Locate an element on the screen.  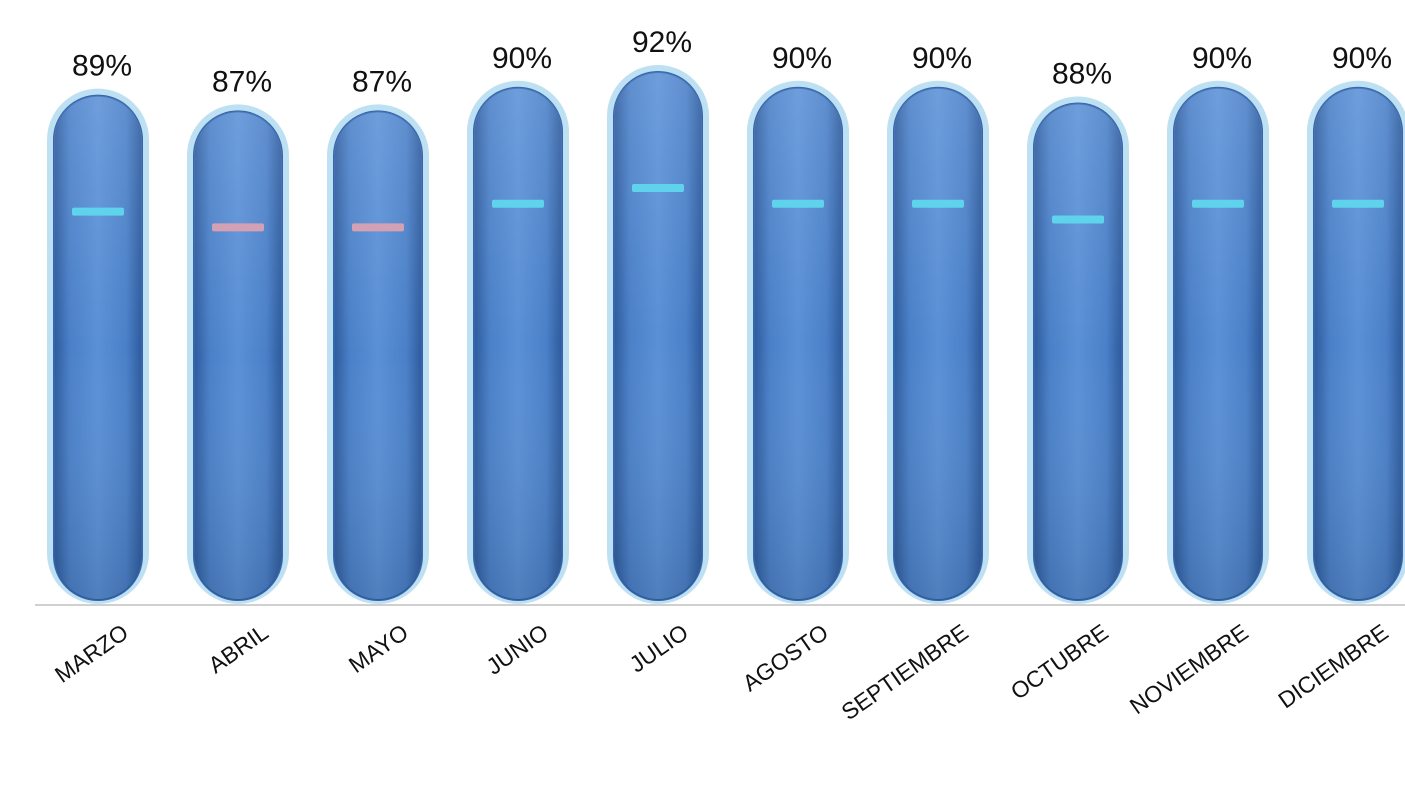
value-label: 92% is located at coordinates (662, 42).